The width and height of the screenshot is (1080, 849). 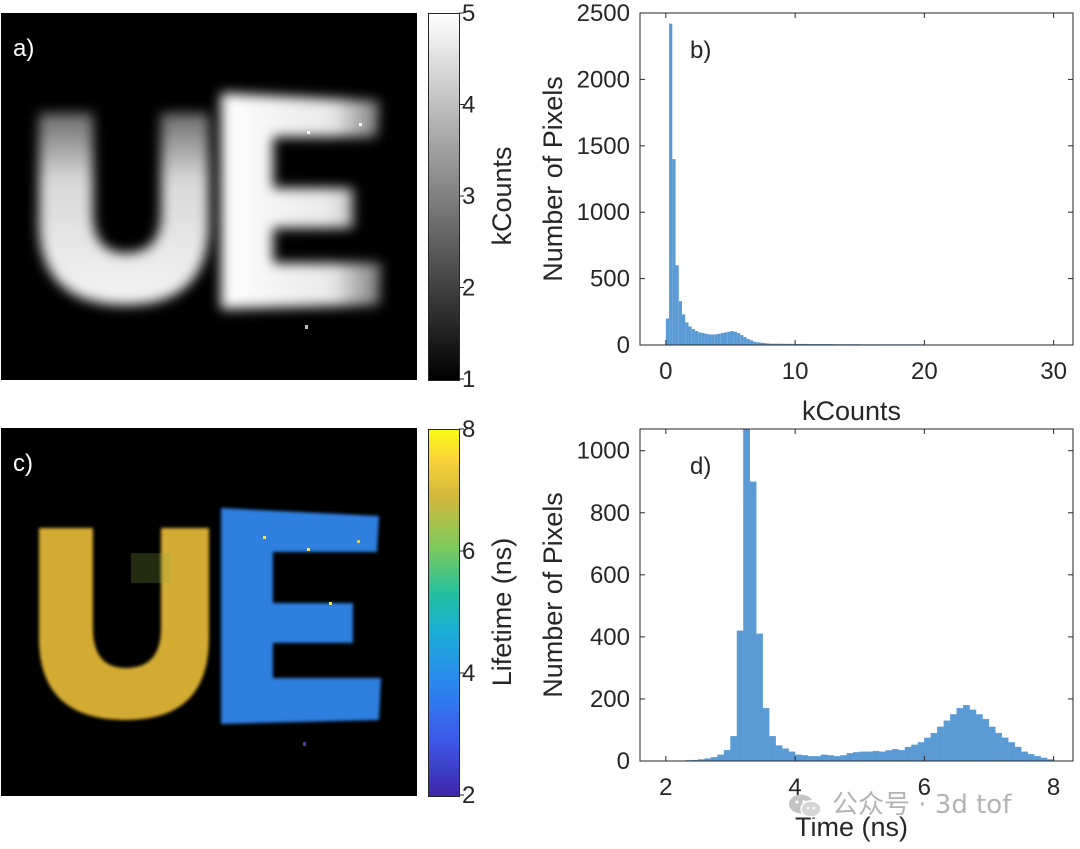 I want to click on colorbar-intensity, so click(x=444, y=197).